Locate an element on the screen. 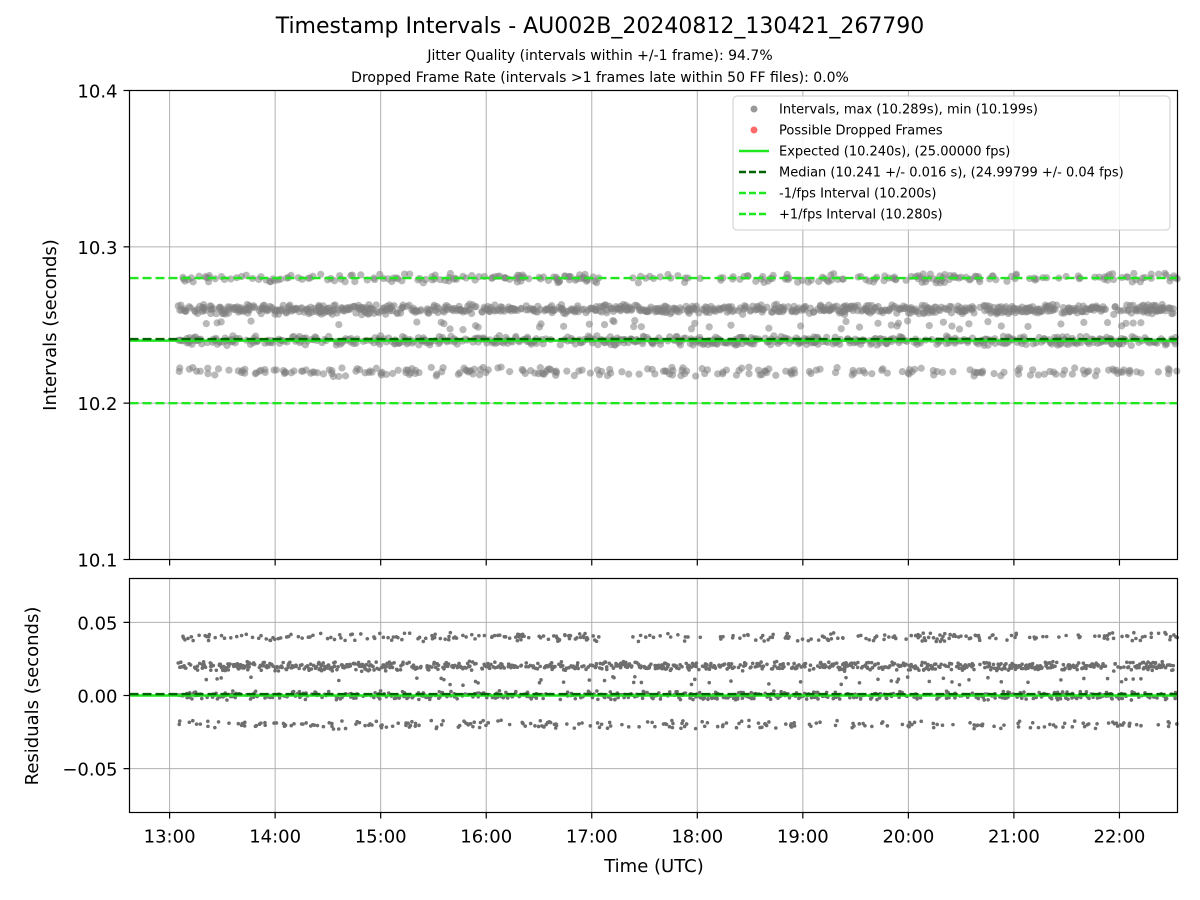 This screenshot has height=900, width=1200. top-y-axis-label: Intervals (seconds) is located at coordinates (50, 325).